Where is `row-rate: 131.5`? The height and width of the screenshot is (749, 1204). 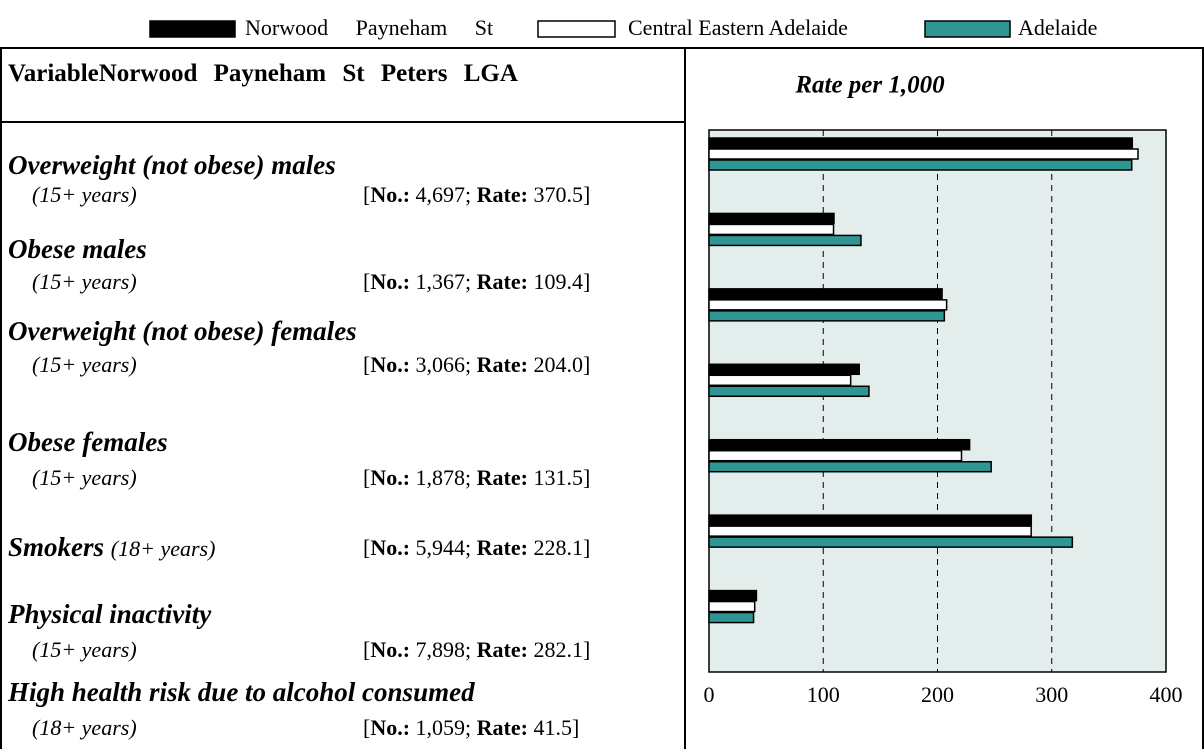 row-rate: 131.5 is located at coordinates (558, 477).